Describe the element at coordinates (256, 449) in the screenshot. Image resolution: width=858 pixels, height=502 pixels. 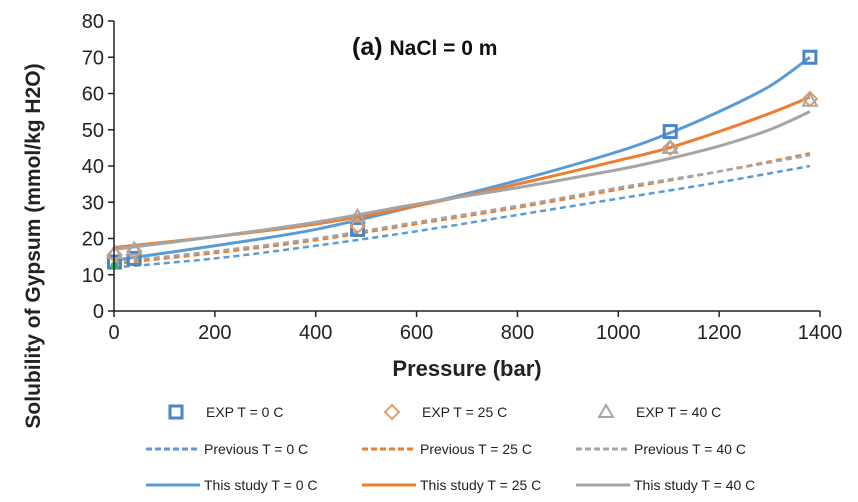
I see `legend-label-1-0: Previous T = 0 C` at that location.